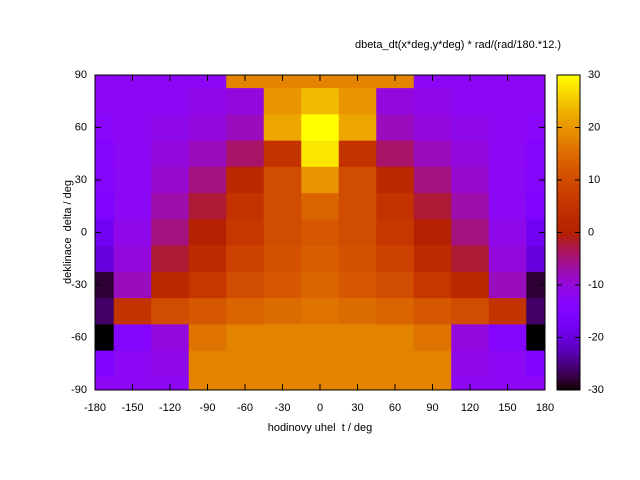 The image size is (640, 480). I want to click on x-tick-label: 180, so click(545, 408).